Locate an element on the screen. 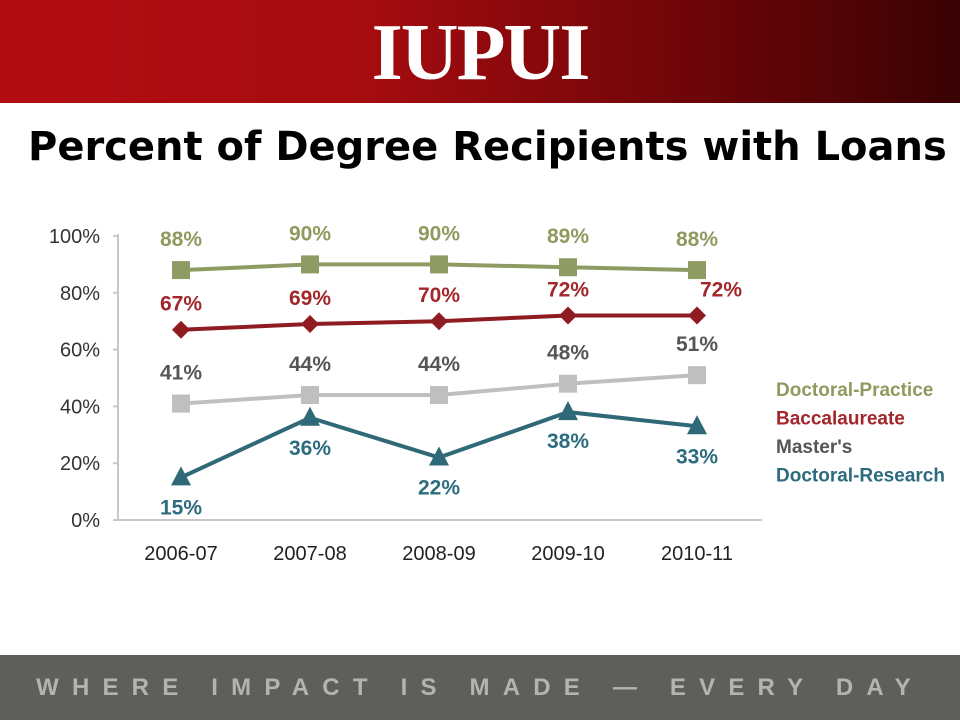 Image resolution: width=960 pixels, height=720 pixels. y-tick-label: 80% is located at coordinates (80, 294).